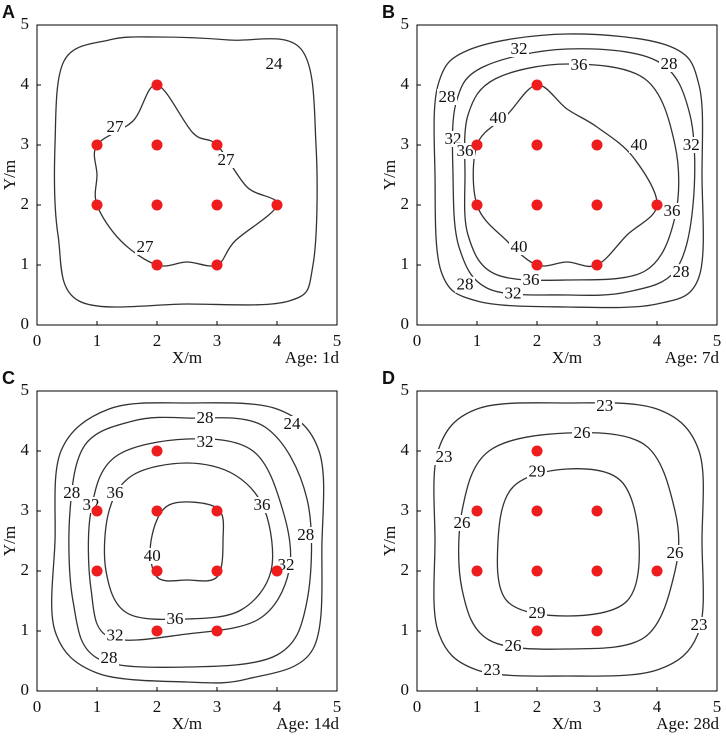 The image size is (726, 741). I want to click on x-tick-label: 2, so click(537, 706).